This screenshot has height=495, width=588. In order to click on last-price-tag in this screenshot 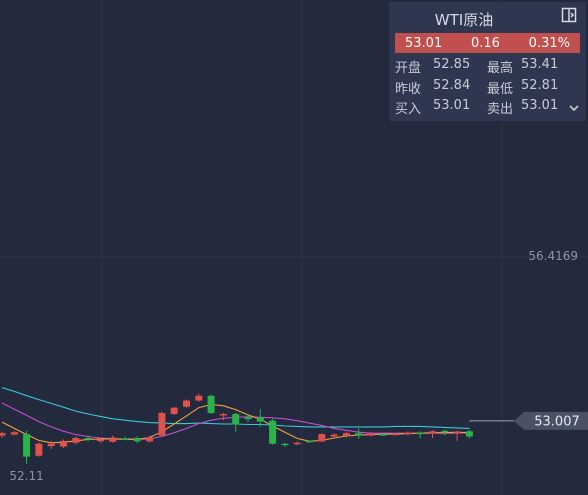, I will do `click(551, 420)`.